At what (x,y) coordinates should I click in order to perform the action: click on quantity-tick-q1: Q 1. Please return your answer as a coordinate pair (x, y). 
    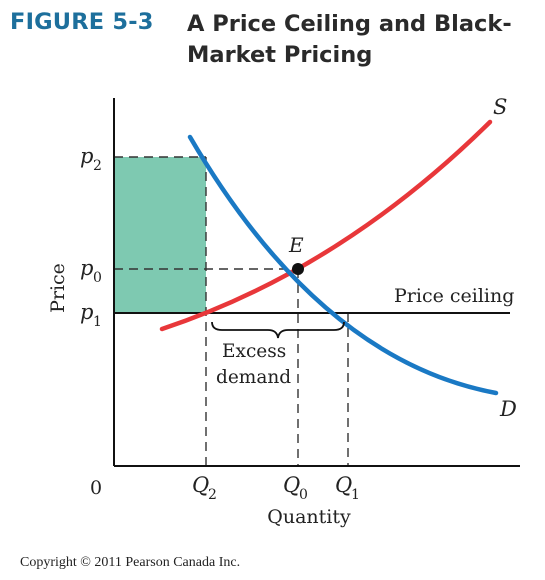
    Looking at the image, I should click on (347, 488).